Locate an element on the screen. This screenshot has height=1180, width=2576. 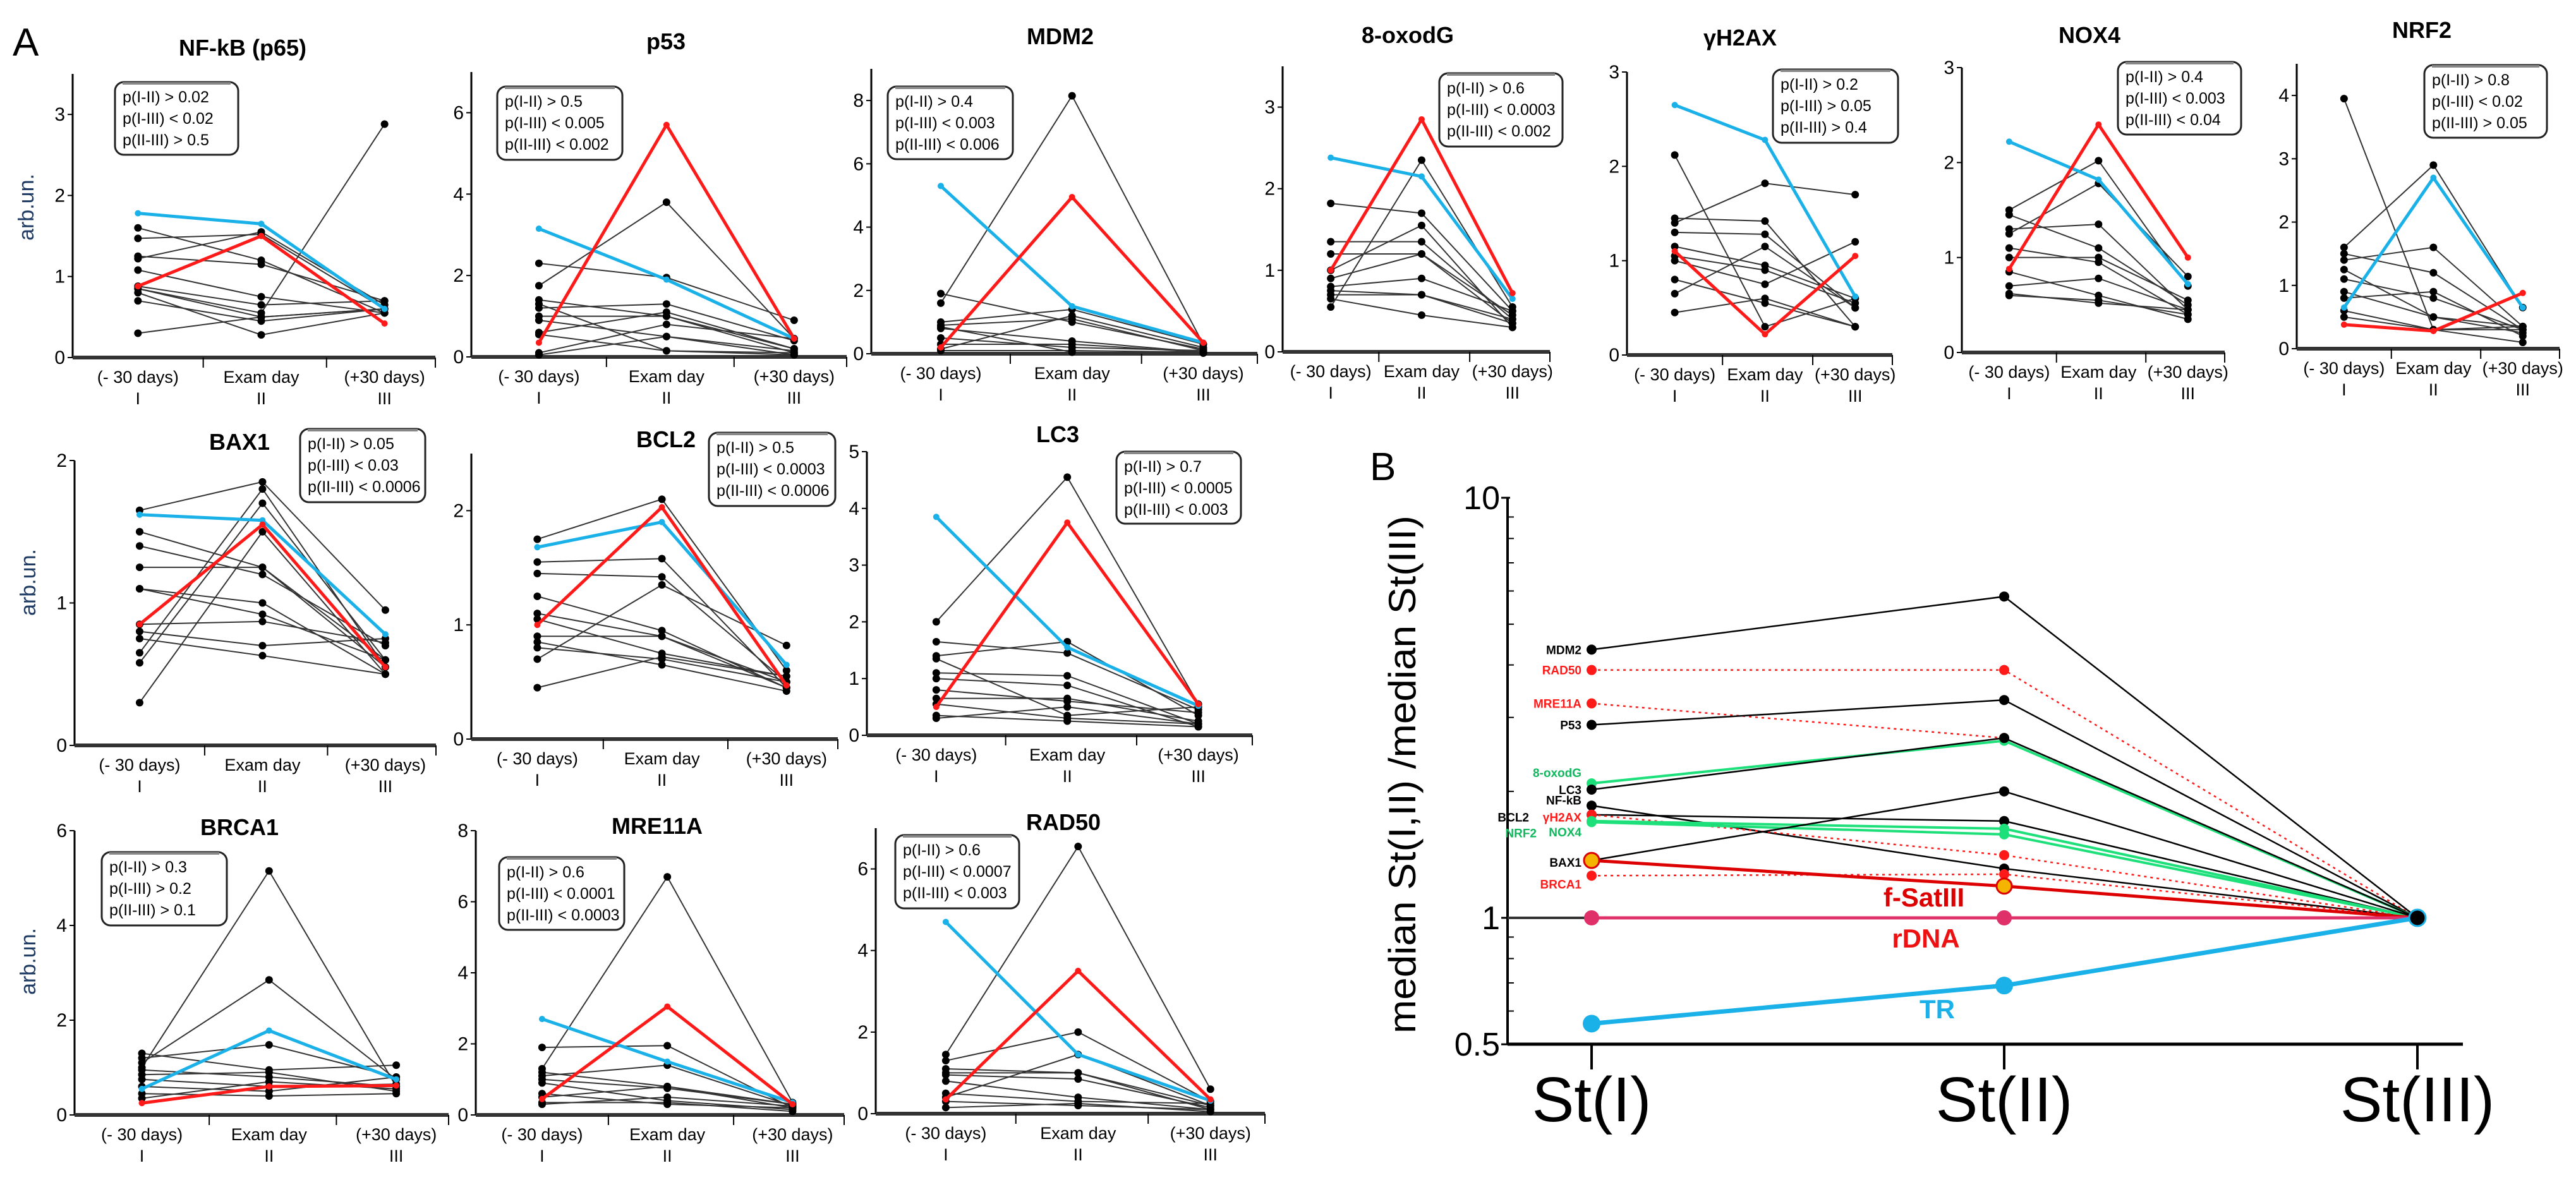
series-label: BRCA1 is located at coordinates (1561, 884).